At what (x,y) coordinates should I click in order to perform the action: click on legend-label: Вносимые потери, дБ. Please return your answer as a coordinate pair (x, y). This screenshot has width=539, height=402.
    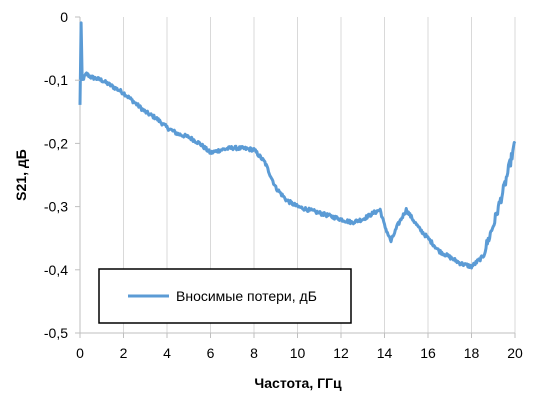
    Looking at the image, I should click on (246, 296).